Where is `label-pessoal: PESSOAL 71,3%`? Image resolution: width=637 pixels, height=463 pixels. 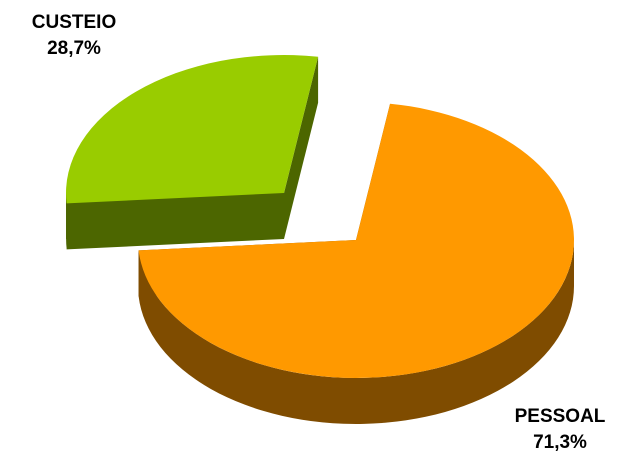 label-pessoal: PESSOAL 71,3% is located at coordinates (560, 430).